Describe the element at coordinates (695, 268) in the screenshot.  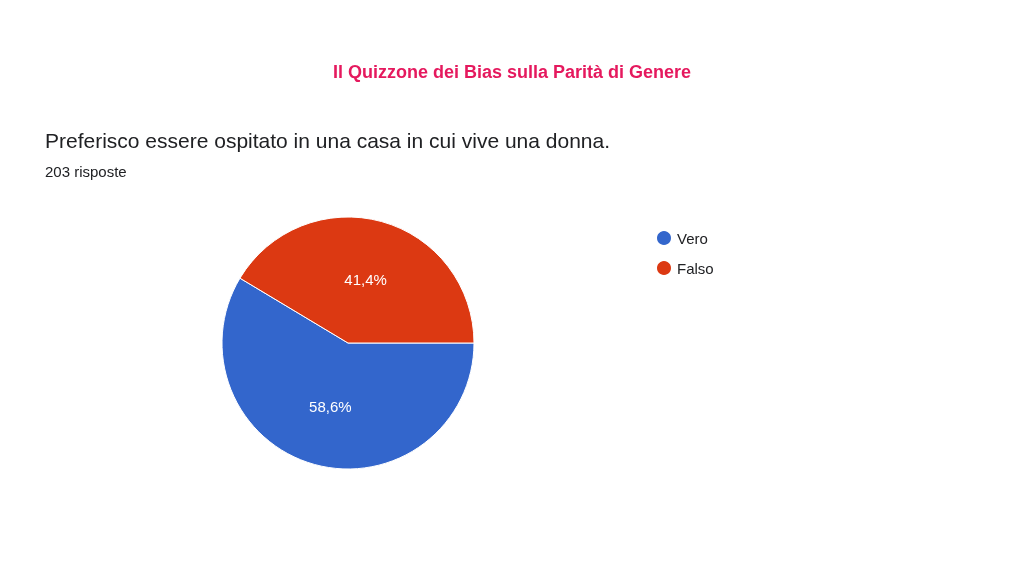
I see `legend-label: Falso` at that location.